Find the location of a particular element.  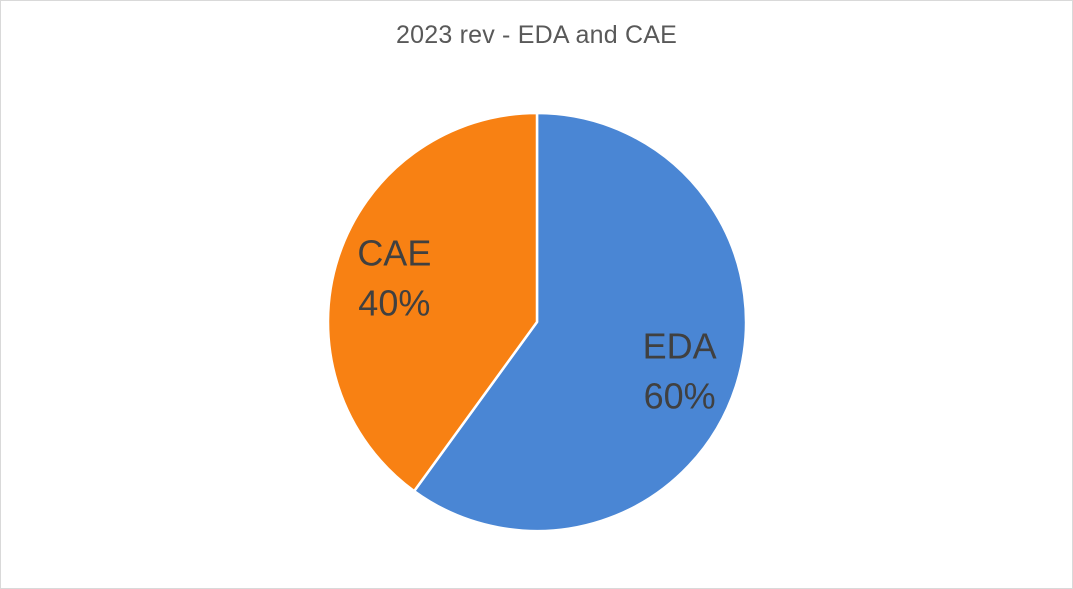

pie-slice-cae is located at coordinates (432, 302).